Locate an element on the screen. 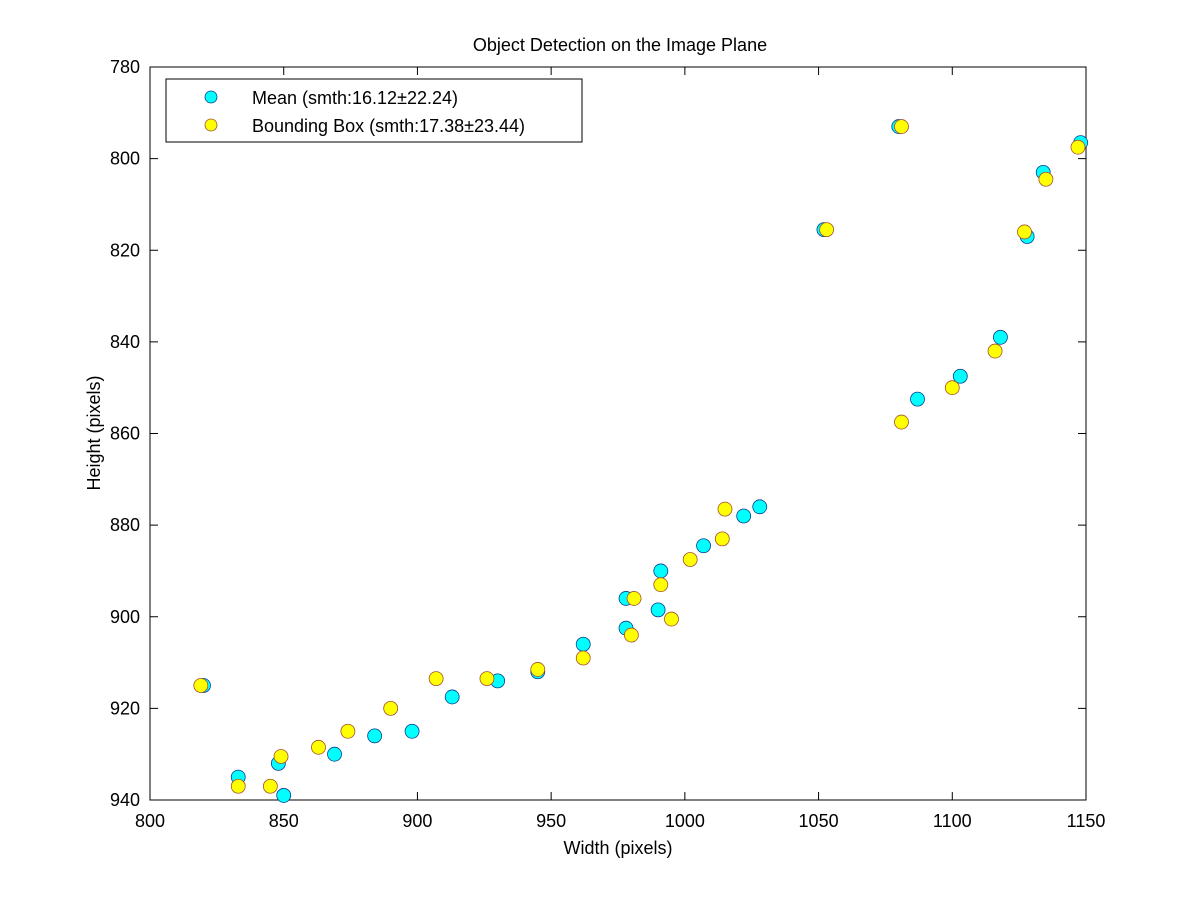  y-tick-label: 820 is located at coordinates (125, 250).